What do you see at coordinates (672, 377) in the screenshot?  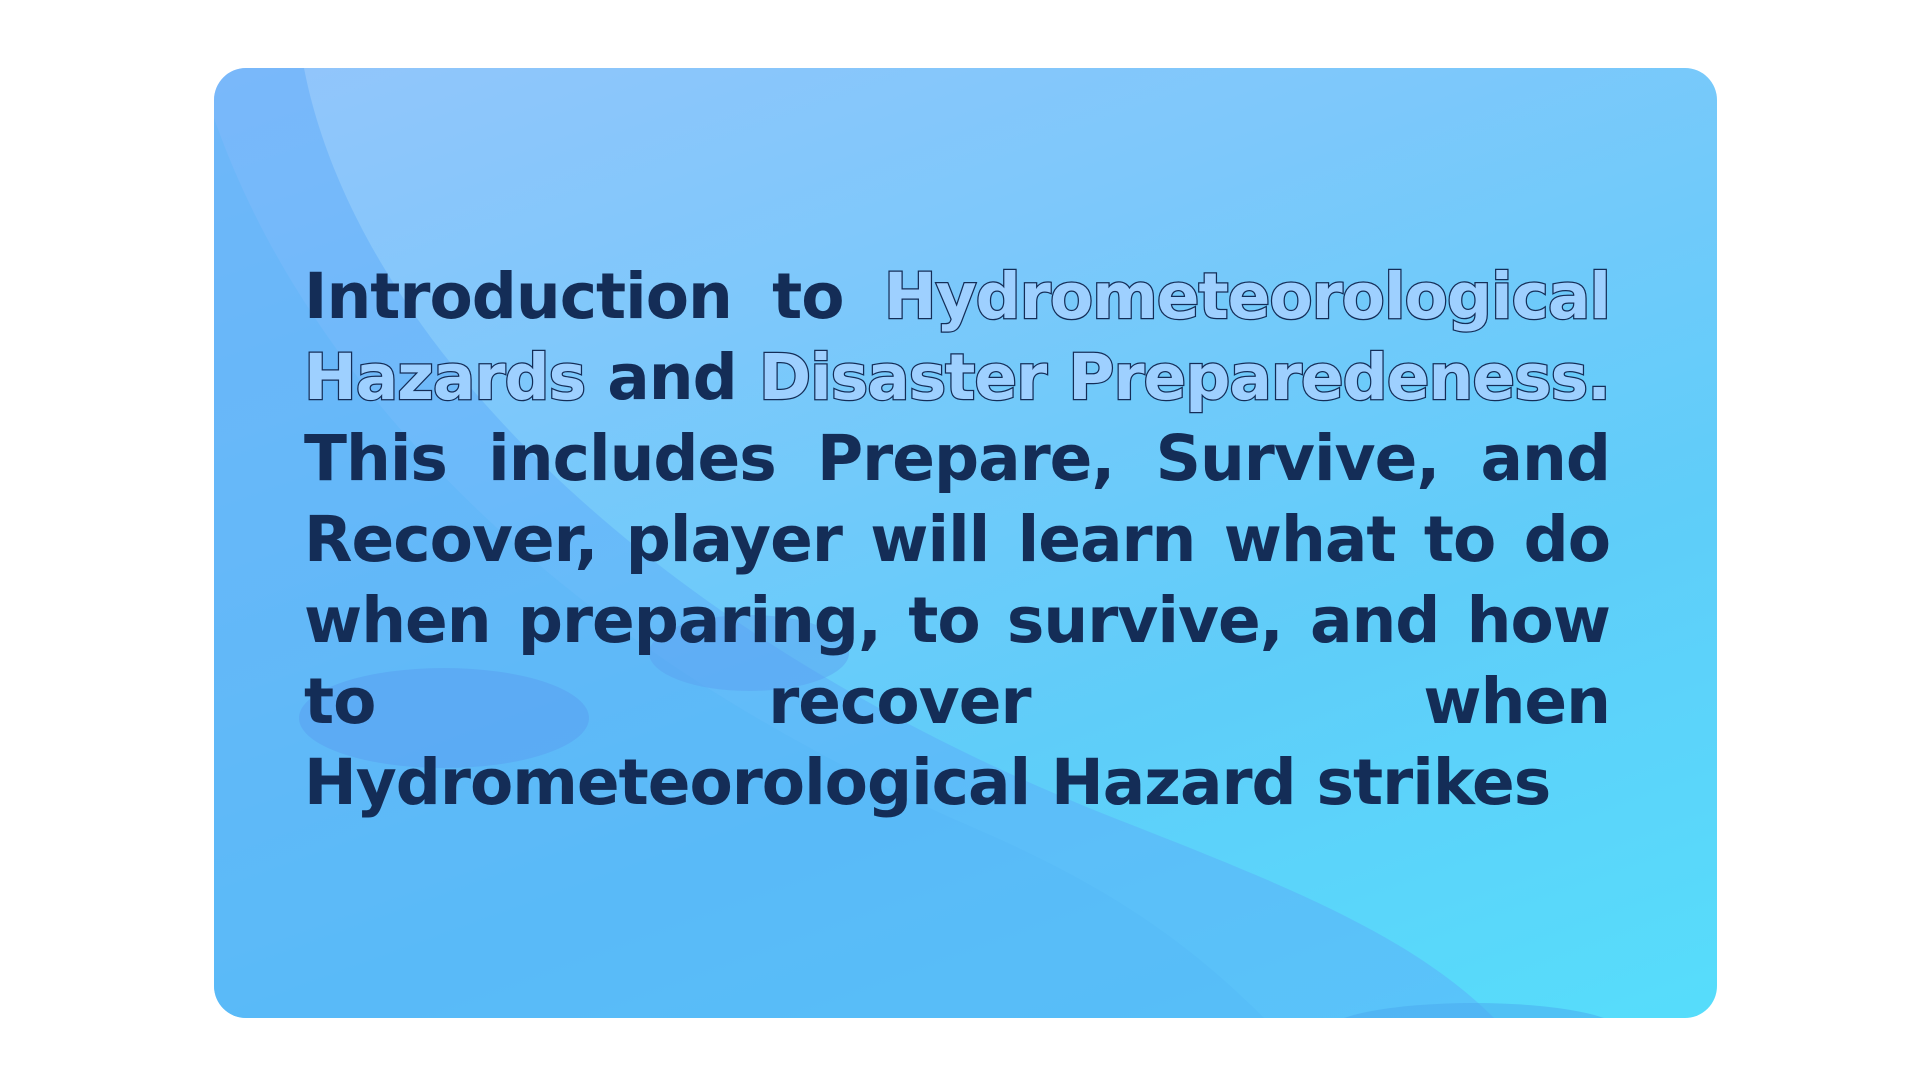 I see `intro-connector: and` at bounding box center [672, 377].